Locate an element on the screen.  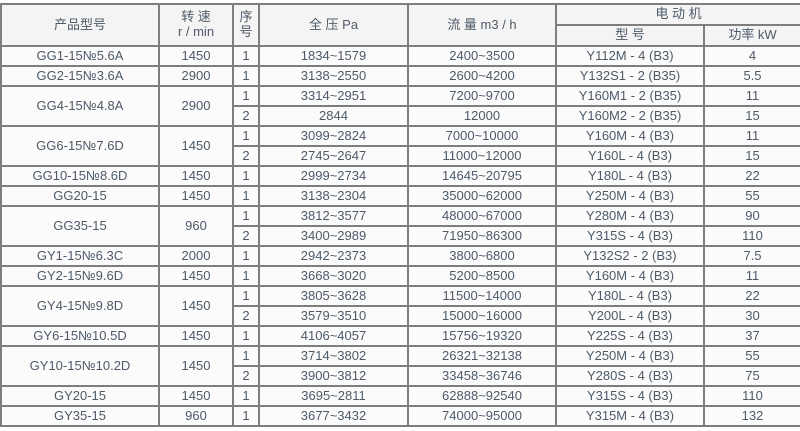
header-speed-line1: 转 速 is located at coordinates (196, 17).